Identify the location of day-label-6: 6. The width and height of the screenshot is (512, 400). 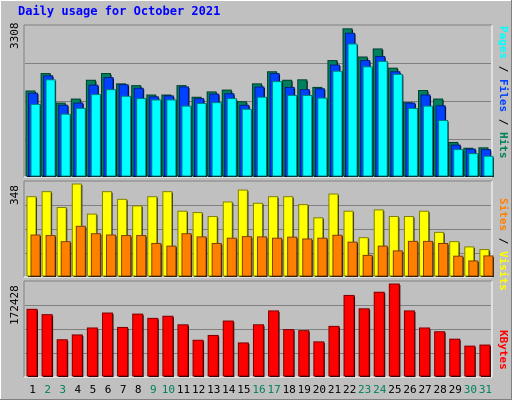
(108, 389).